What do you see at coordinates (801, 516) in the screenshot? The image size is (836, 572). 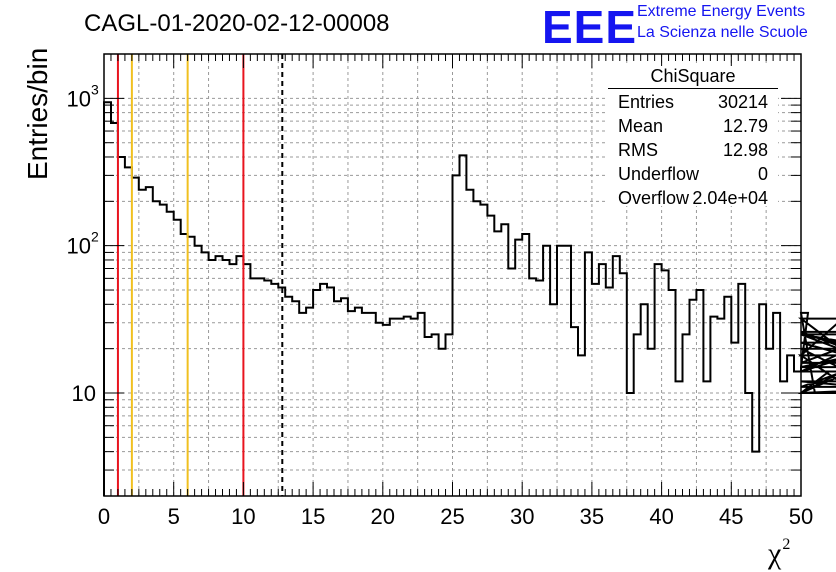 I see `x-tick-label: 50` at bounding box center [801, 516].